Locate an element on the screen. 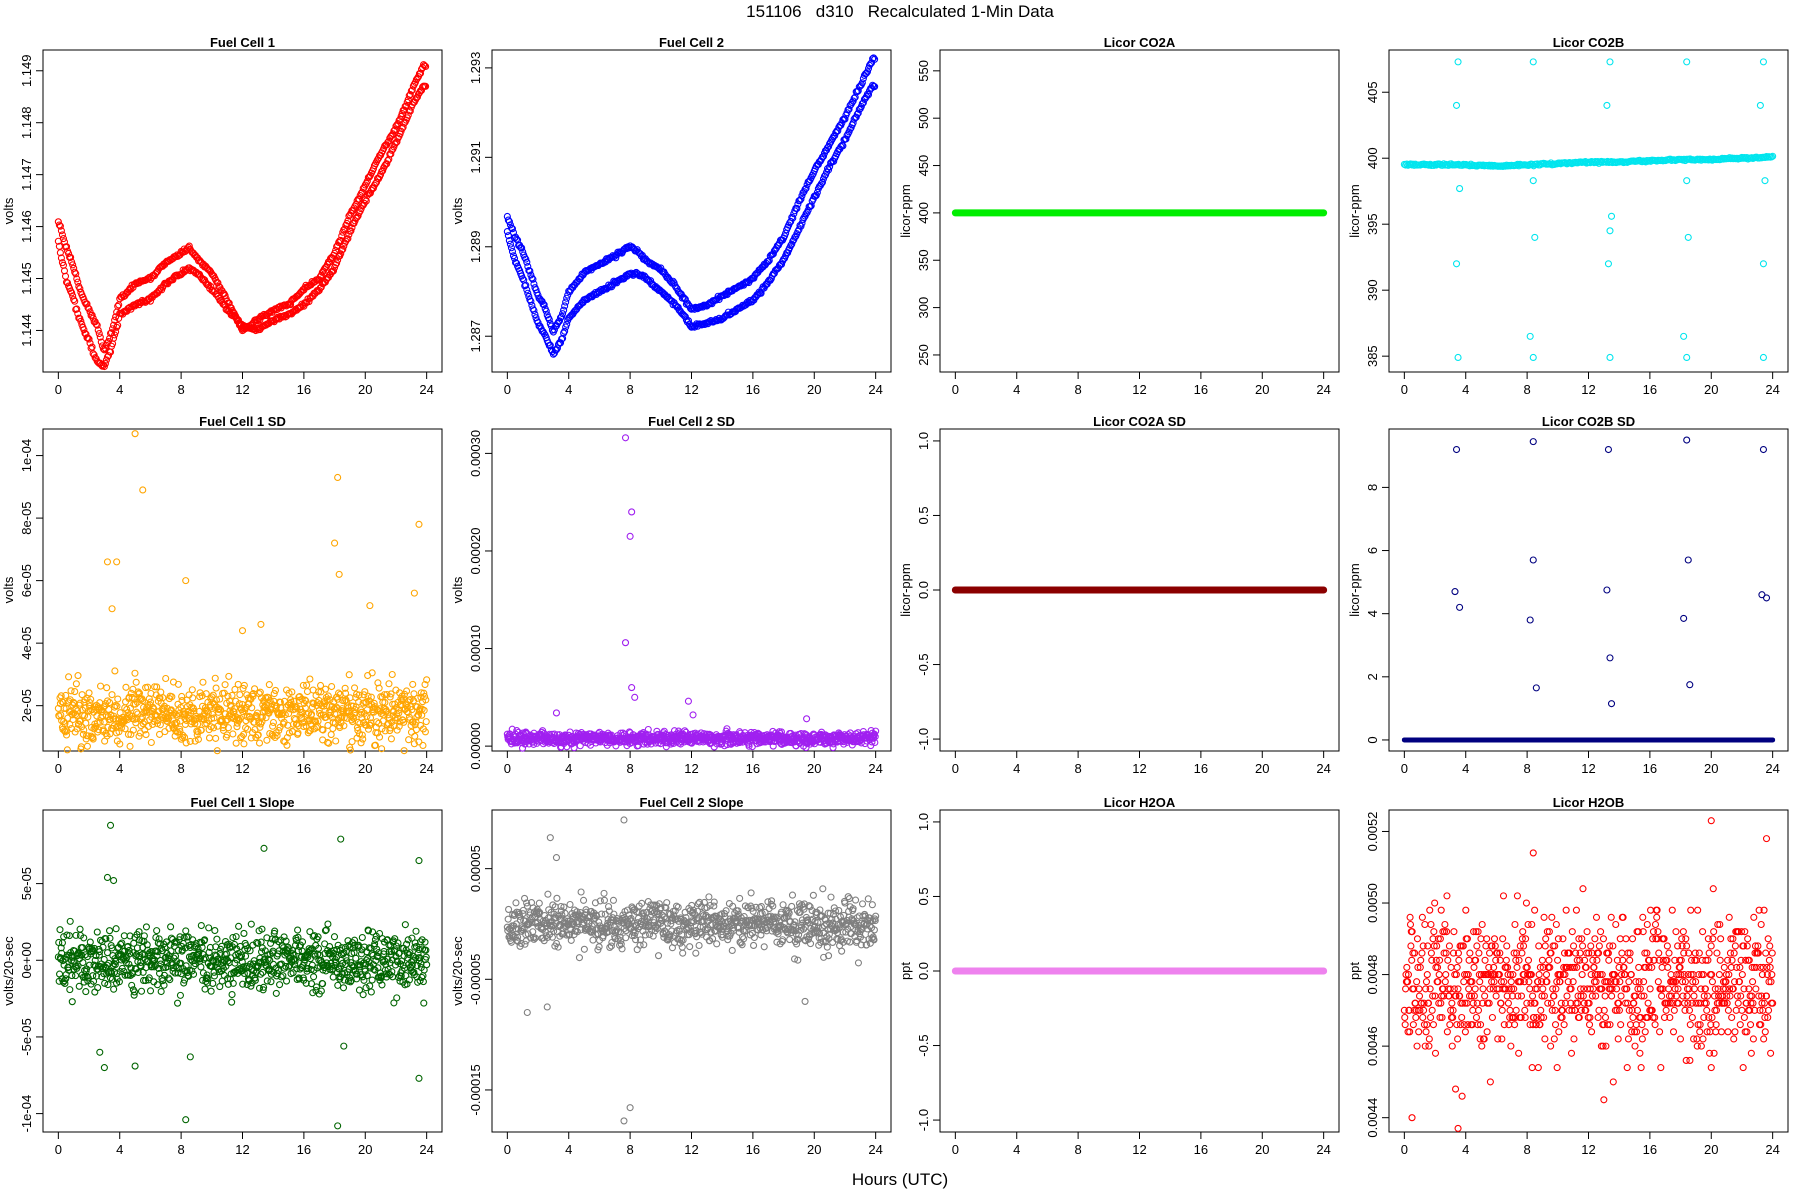 The height and width of the screenshot is (1200, 1800). panel-title: Licor CO2B SD is located at coordinates (1588, 421).